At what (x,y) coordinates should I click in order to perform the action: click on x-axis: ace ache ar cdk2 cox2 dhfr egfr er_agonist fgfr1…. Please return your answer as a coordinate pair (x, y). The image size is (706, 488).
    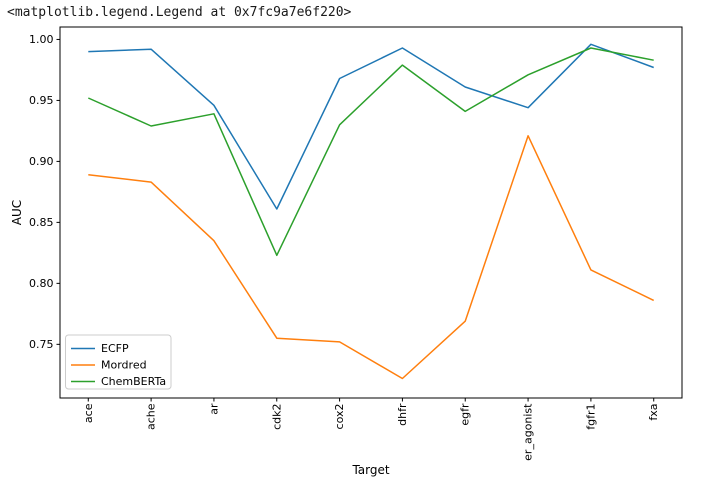
    Looking at the image, I should click on (371, 429).